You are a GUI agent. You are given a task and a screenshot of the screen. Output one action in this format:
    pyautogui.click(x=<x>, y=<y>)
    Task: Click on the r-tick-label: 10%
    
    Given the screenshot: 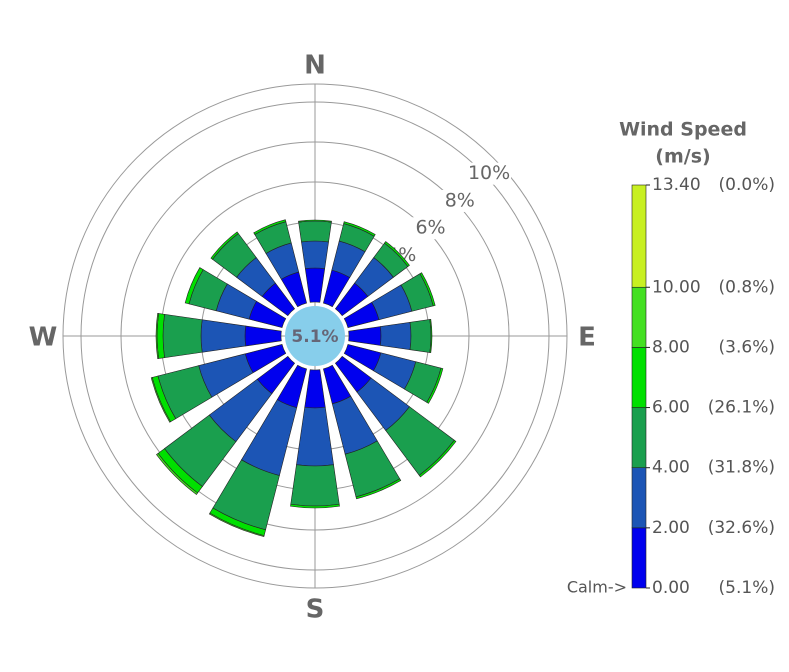 What is the action you would take?
    pyautogui.click(x=489, y=173)
    